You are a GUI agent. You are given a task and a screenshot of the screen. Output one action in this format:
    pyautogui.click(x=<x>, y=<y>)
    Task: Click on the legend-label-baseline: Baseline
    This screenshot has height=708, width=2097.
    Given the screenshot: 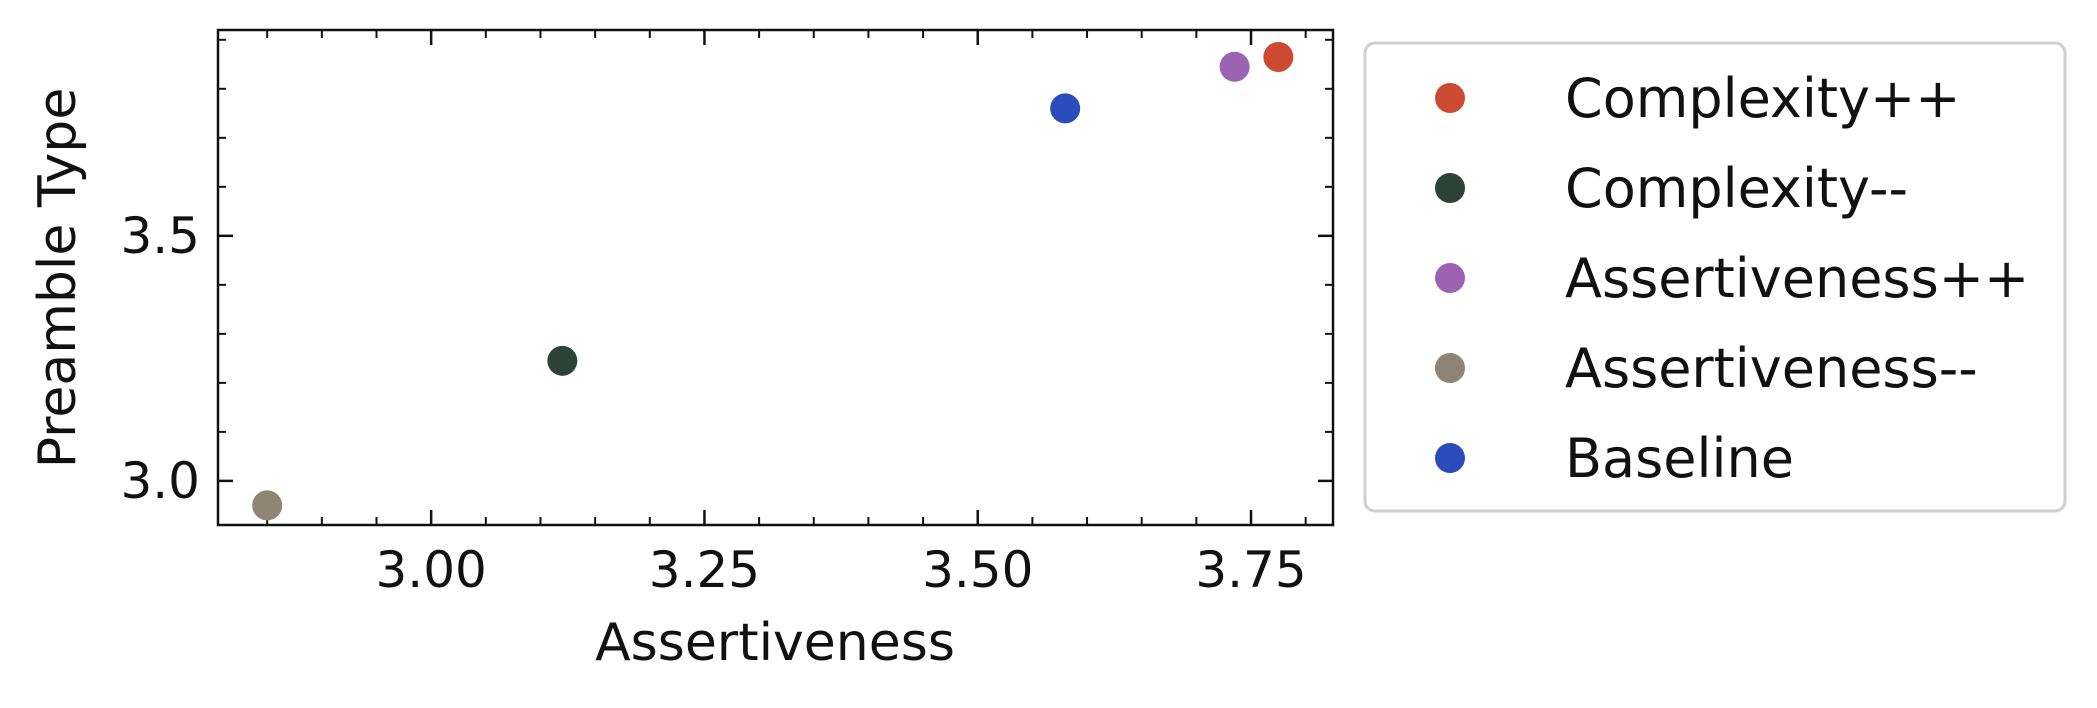 What is the action you would take?
    pyautogui.click(x=1679, y=458)
    